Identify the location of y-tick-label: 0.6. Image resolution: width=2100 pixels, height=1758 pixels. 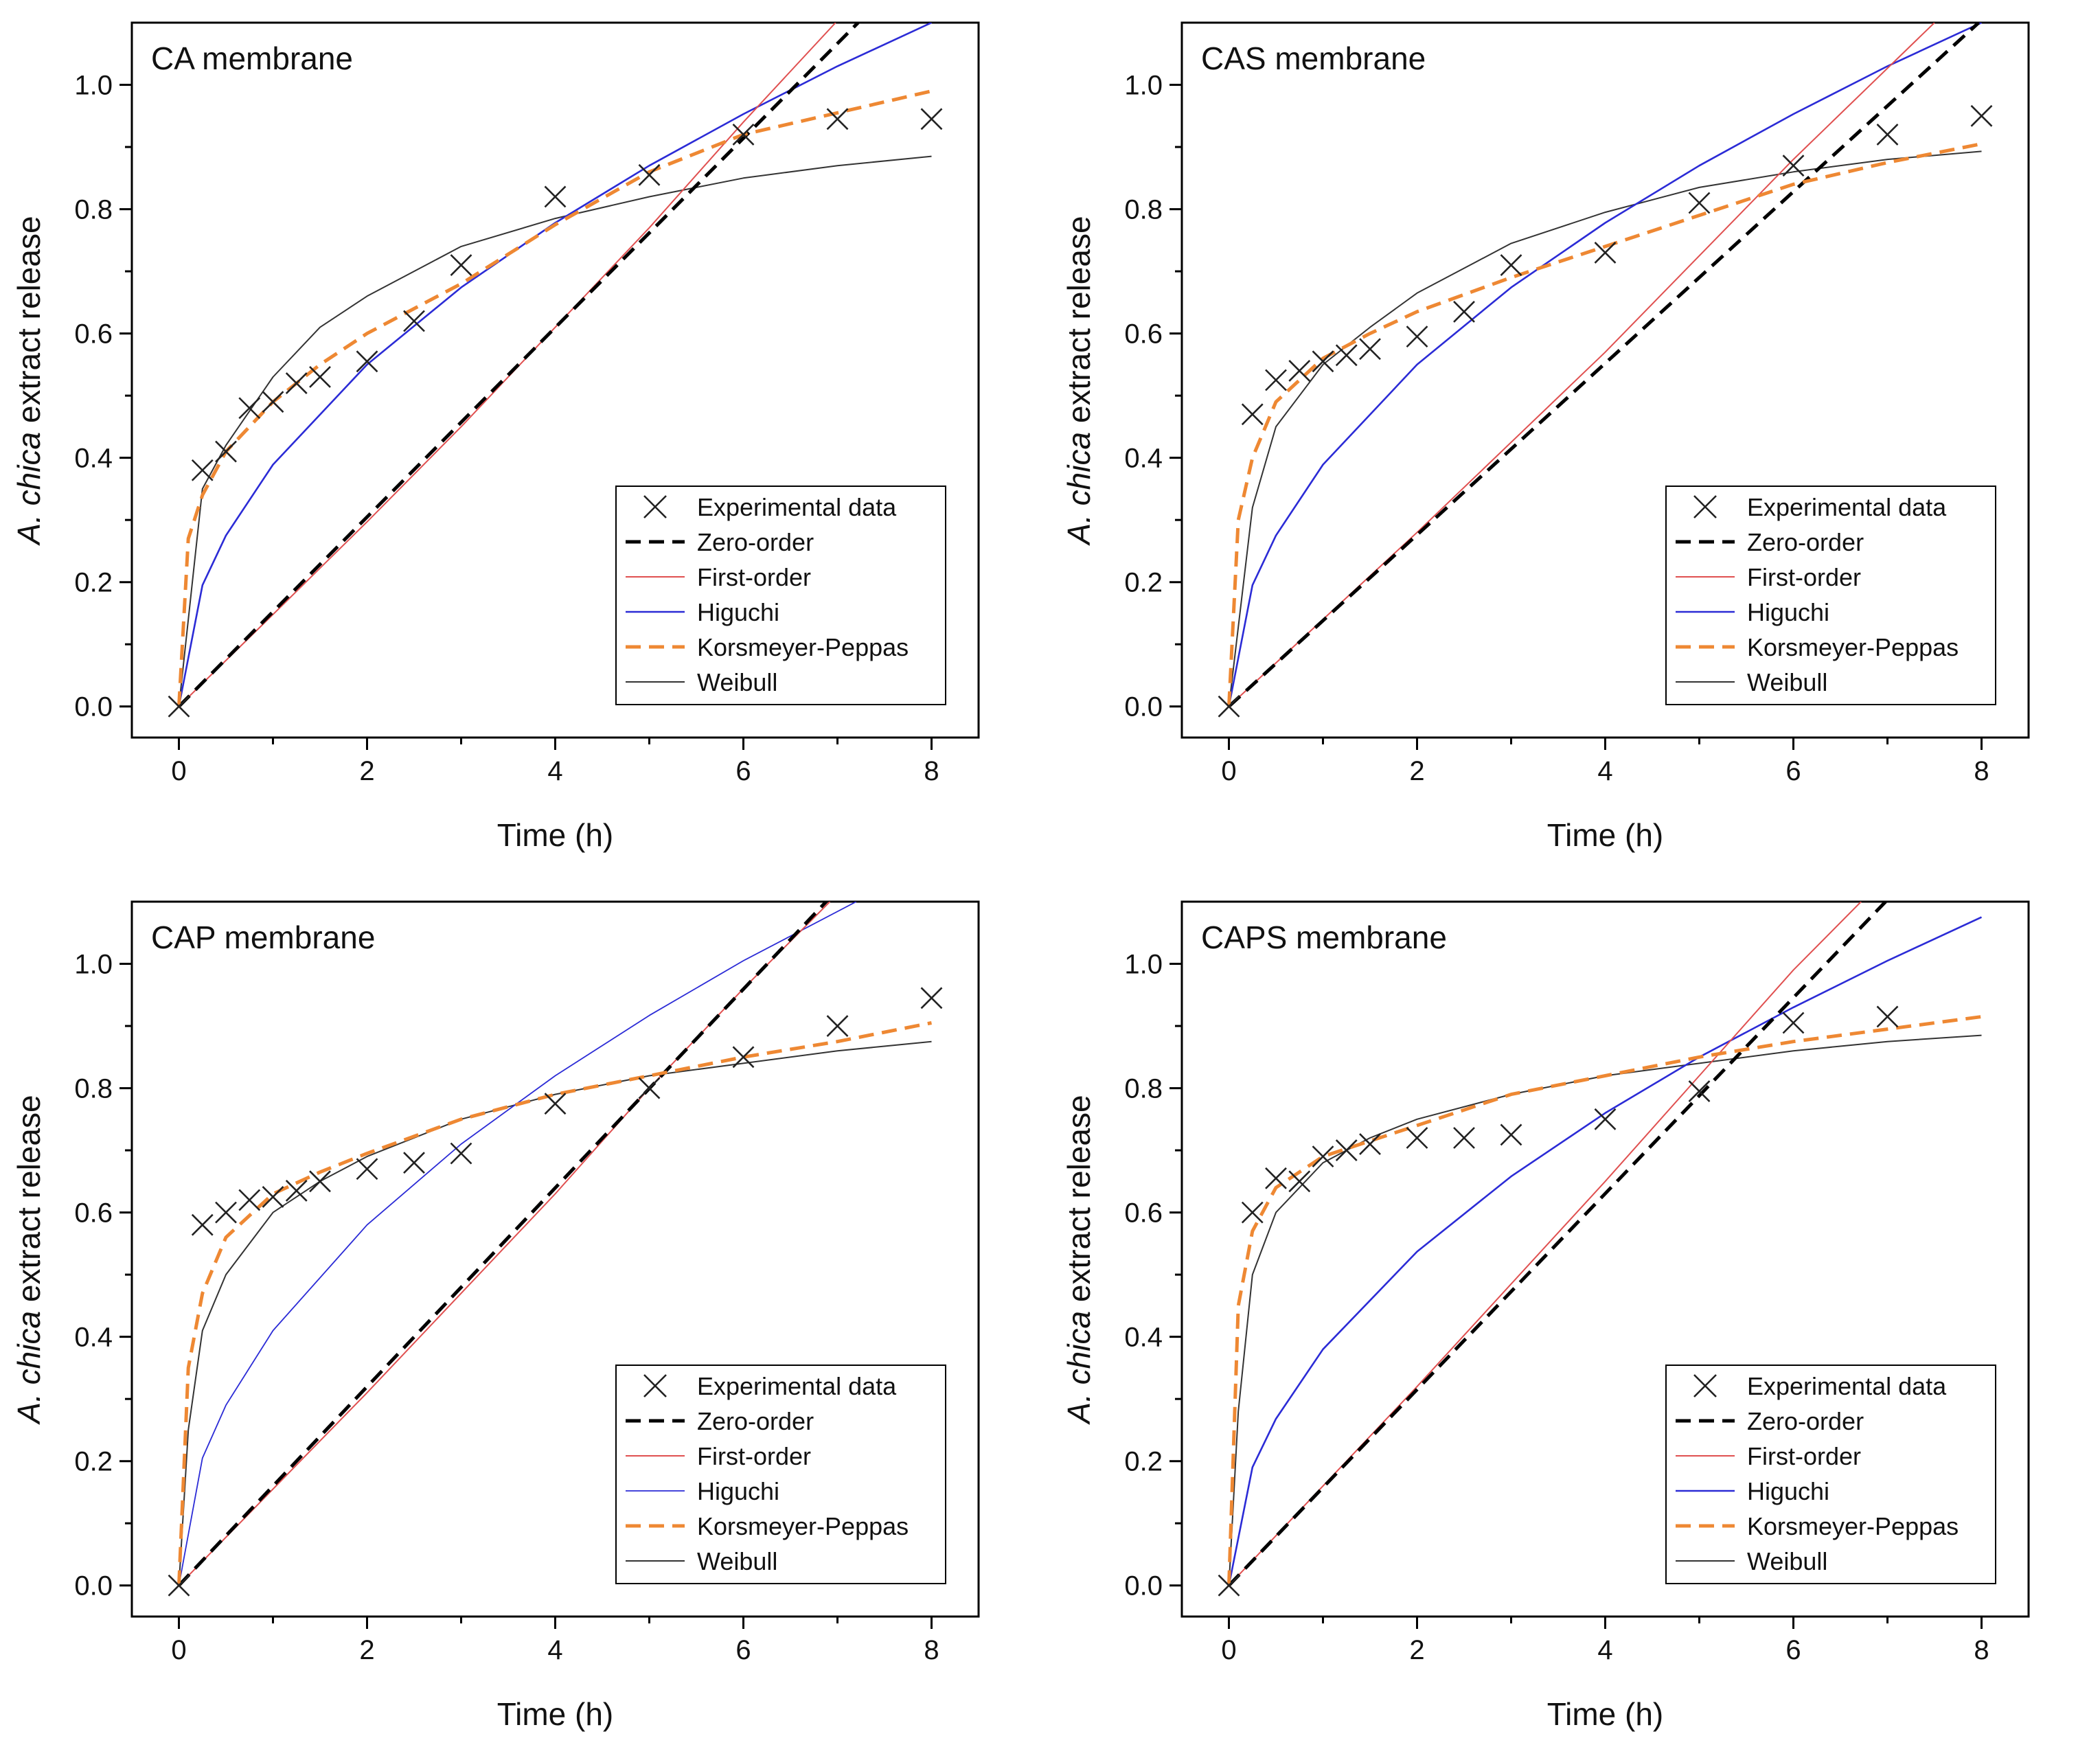
(1143, 1214).